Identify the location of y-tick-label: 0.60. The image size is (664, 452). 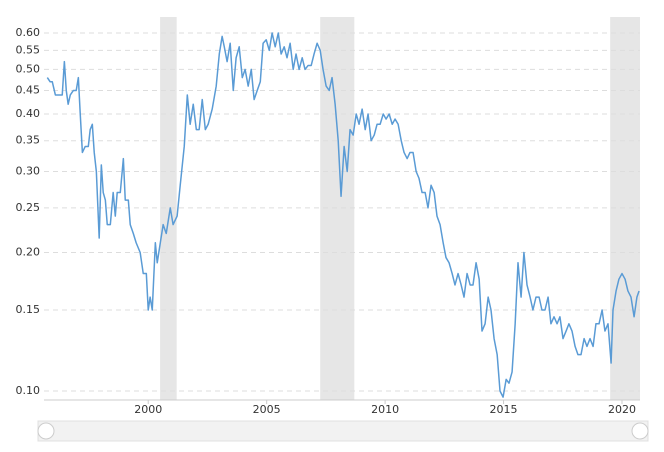
(28, 32).